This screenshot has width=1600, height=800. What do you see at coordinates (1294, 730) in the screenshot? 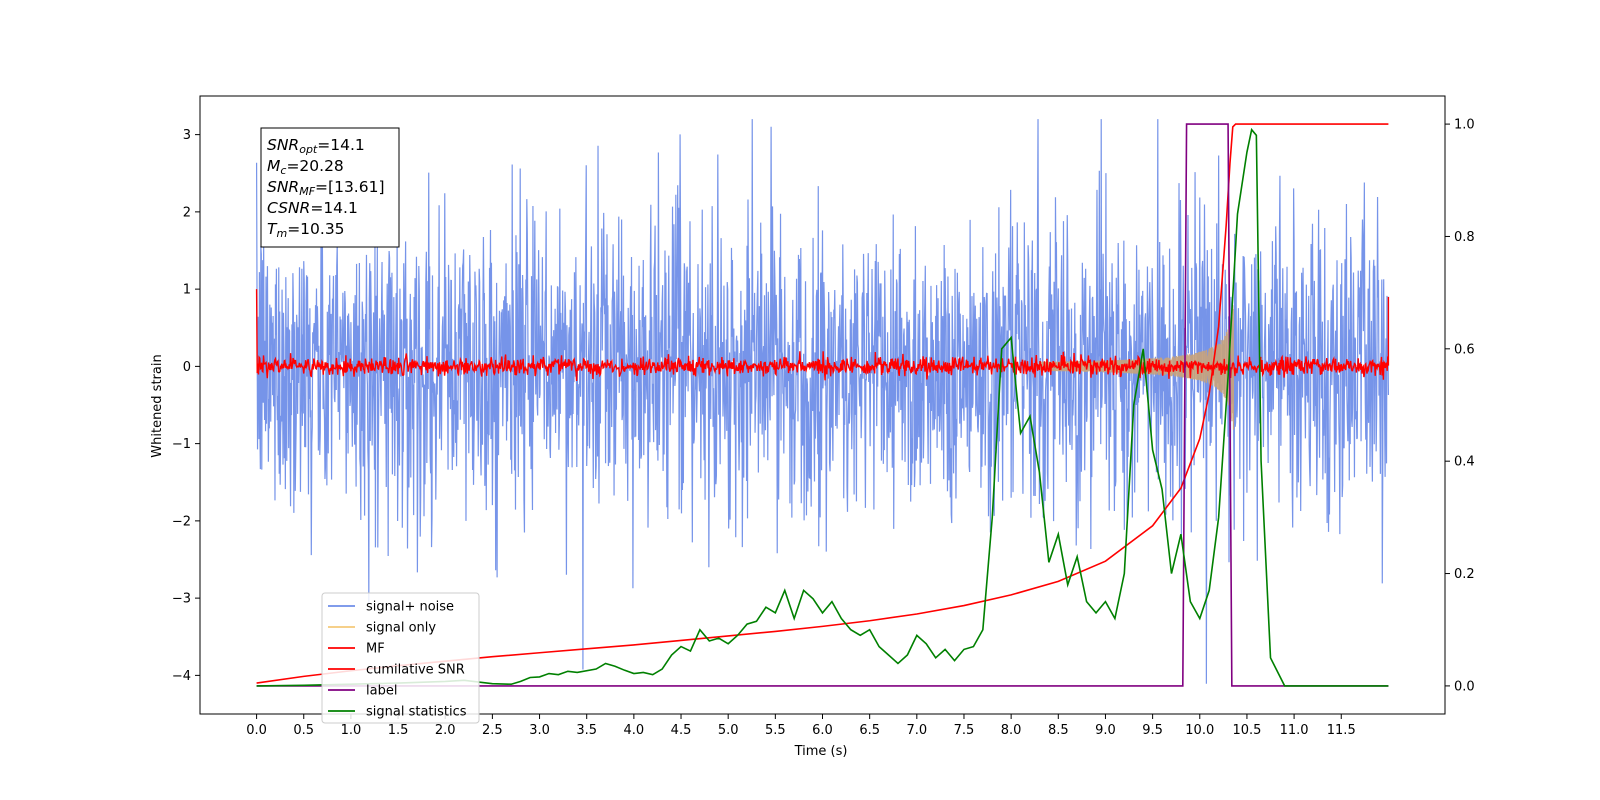
I see `x-tick-label: 11.0` at bounding box center [1294, 730].